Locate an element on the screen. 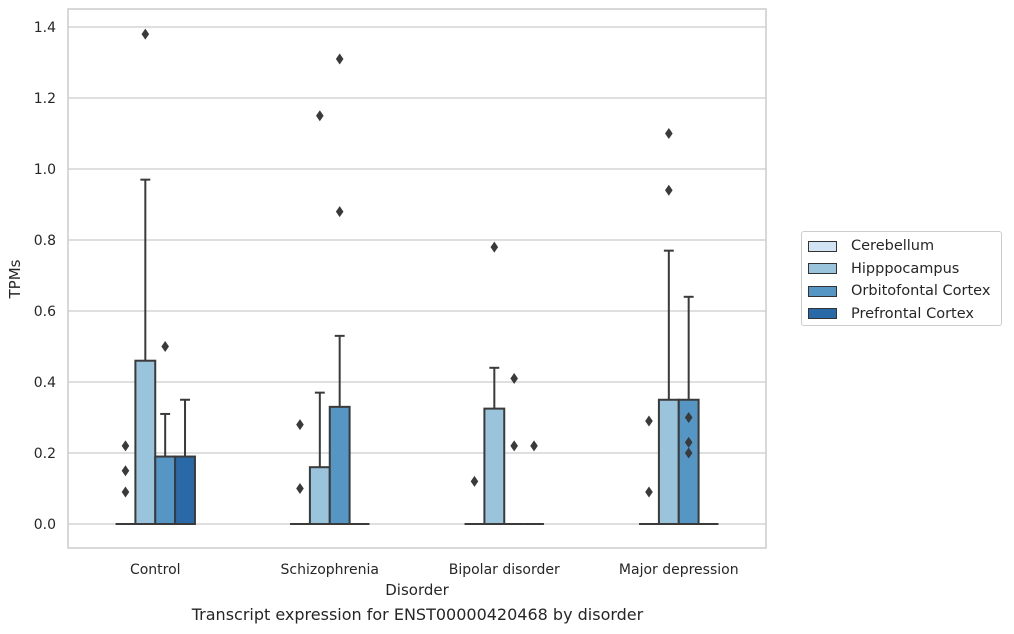 Image resolution: width=1014 pixels, height=634 pixels. legend-item: Hipppocampus is located at coordinates (904, 269).